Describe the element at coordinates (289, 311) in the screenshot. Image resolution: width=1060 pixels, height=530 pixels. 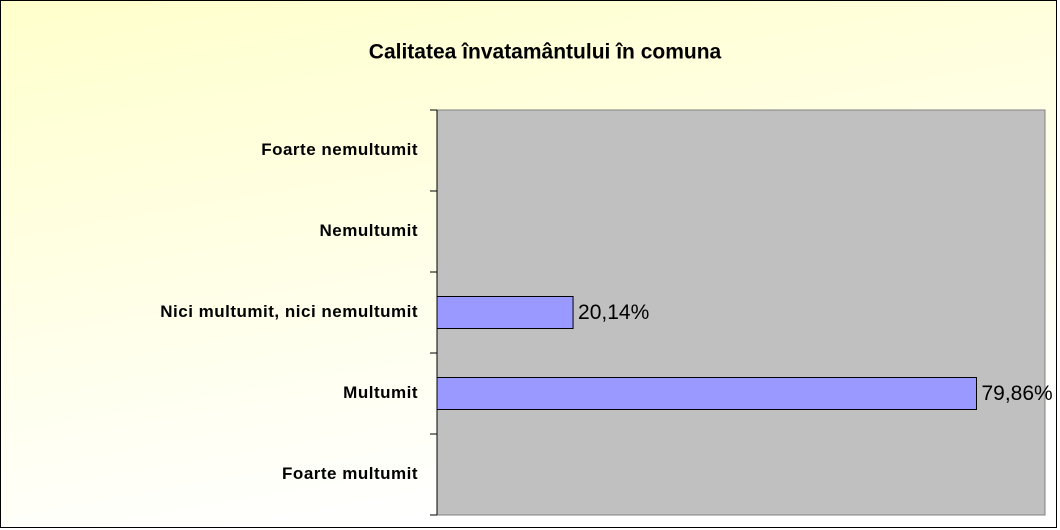
I see `y-tick-label: Nici multumit, nici nemultumit` at that location.